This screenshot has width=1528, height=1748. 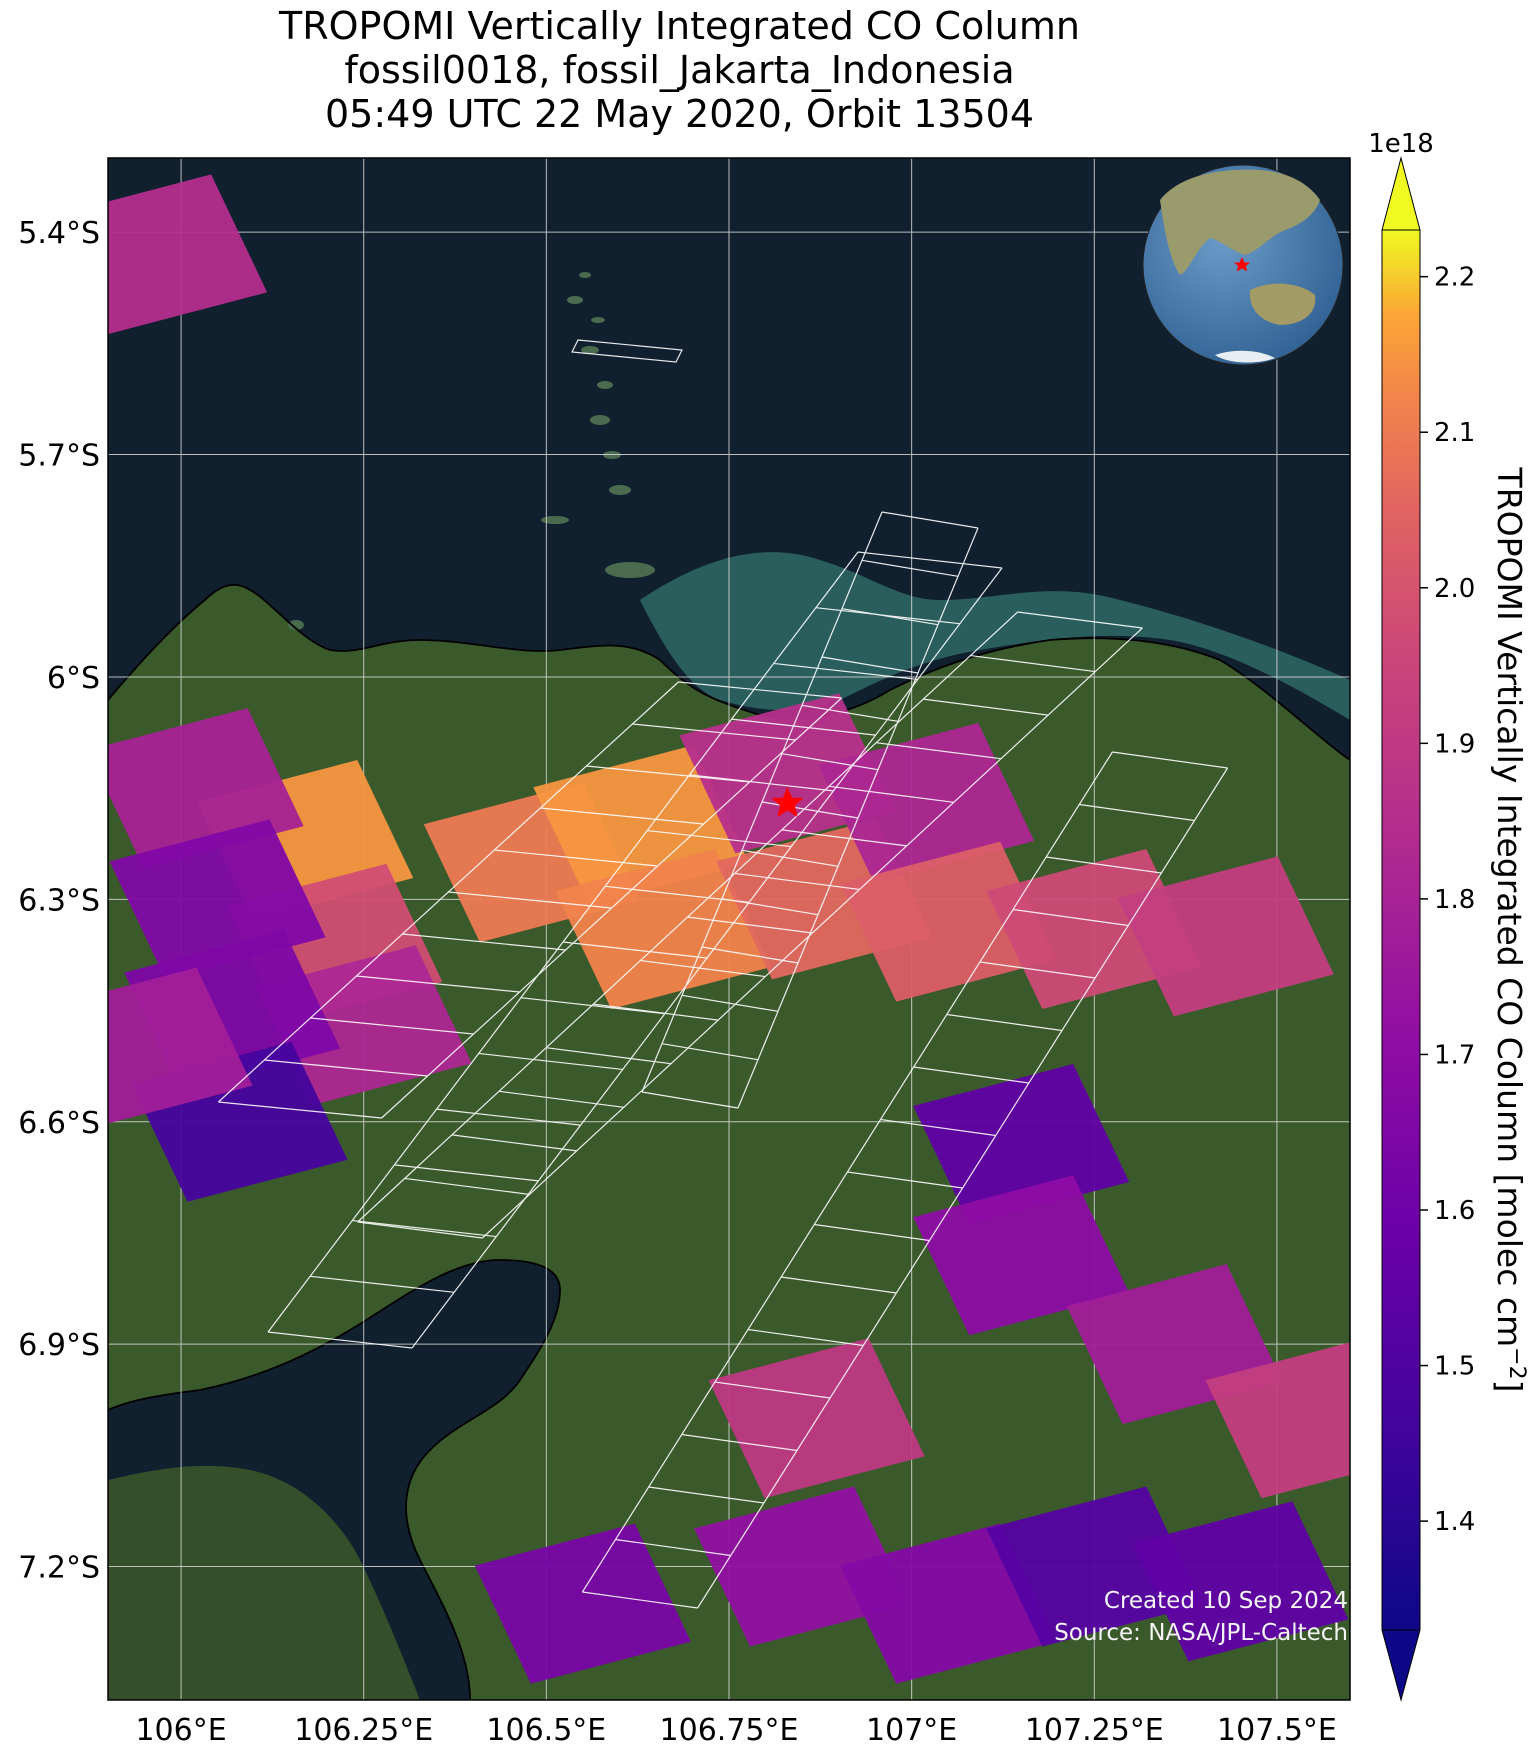 What do you see at coordinates (1447, 900) in the screenshot?
I see `colorbar-ticks: 1.4 1.5 1.6 1.7 1.8 1.9 2.0 2.1 2.2` at bounding box center [1447, 900].